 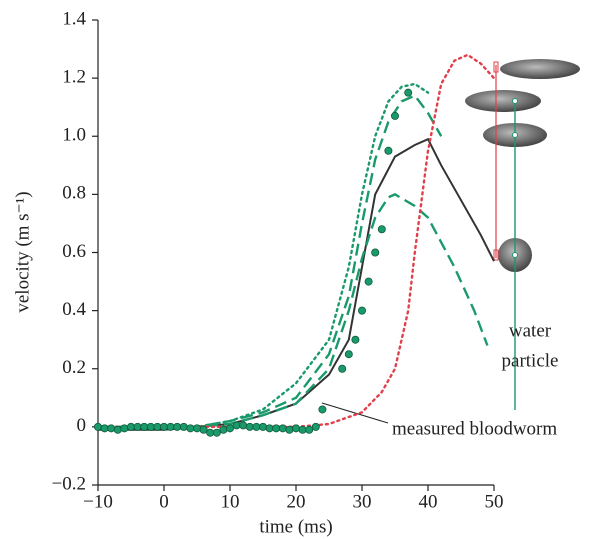 I want to click on x-tick-label: 40, so click(x=428, y=501).